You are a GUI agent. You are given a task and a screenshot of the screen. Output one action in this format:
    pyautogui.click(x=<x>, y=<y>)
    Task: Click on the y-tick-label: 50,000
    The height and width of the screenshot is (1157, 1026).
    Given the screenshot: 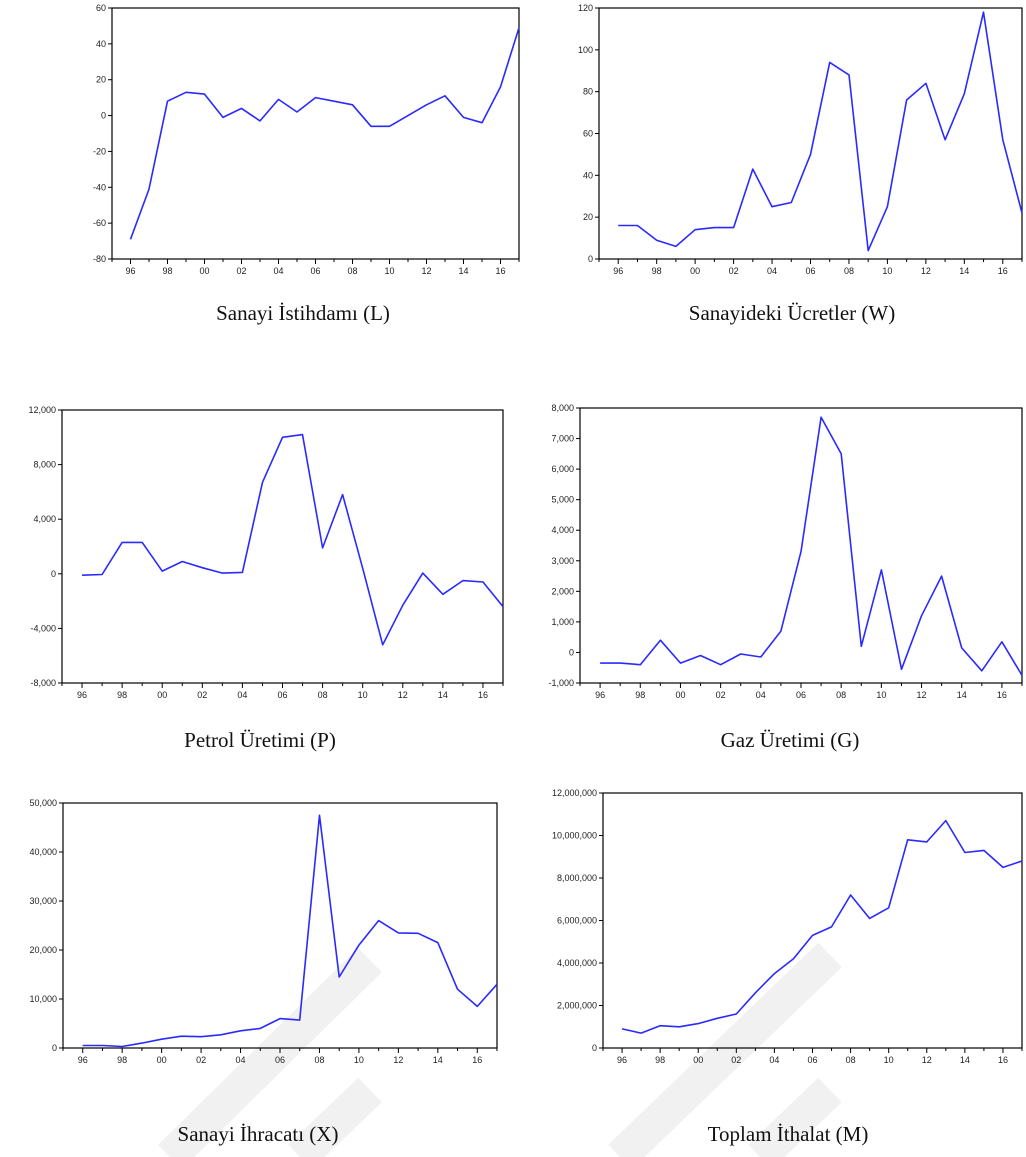 What is the action you would take?
    pyautogui.click(x=43, y=803)
    